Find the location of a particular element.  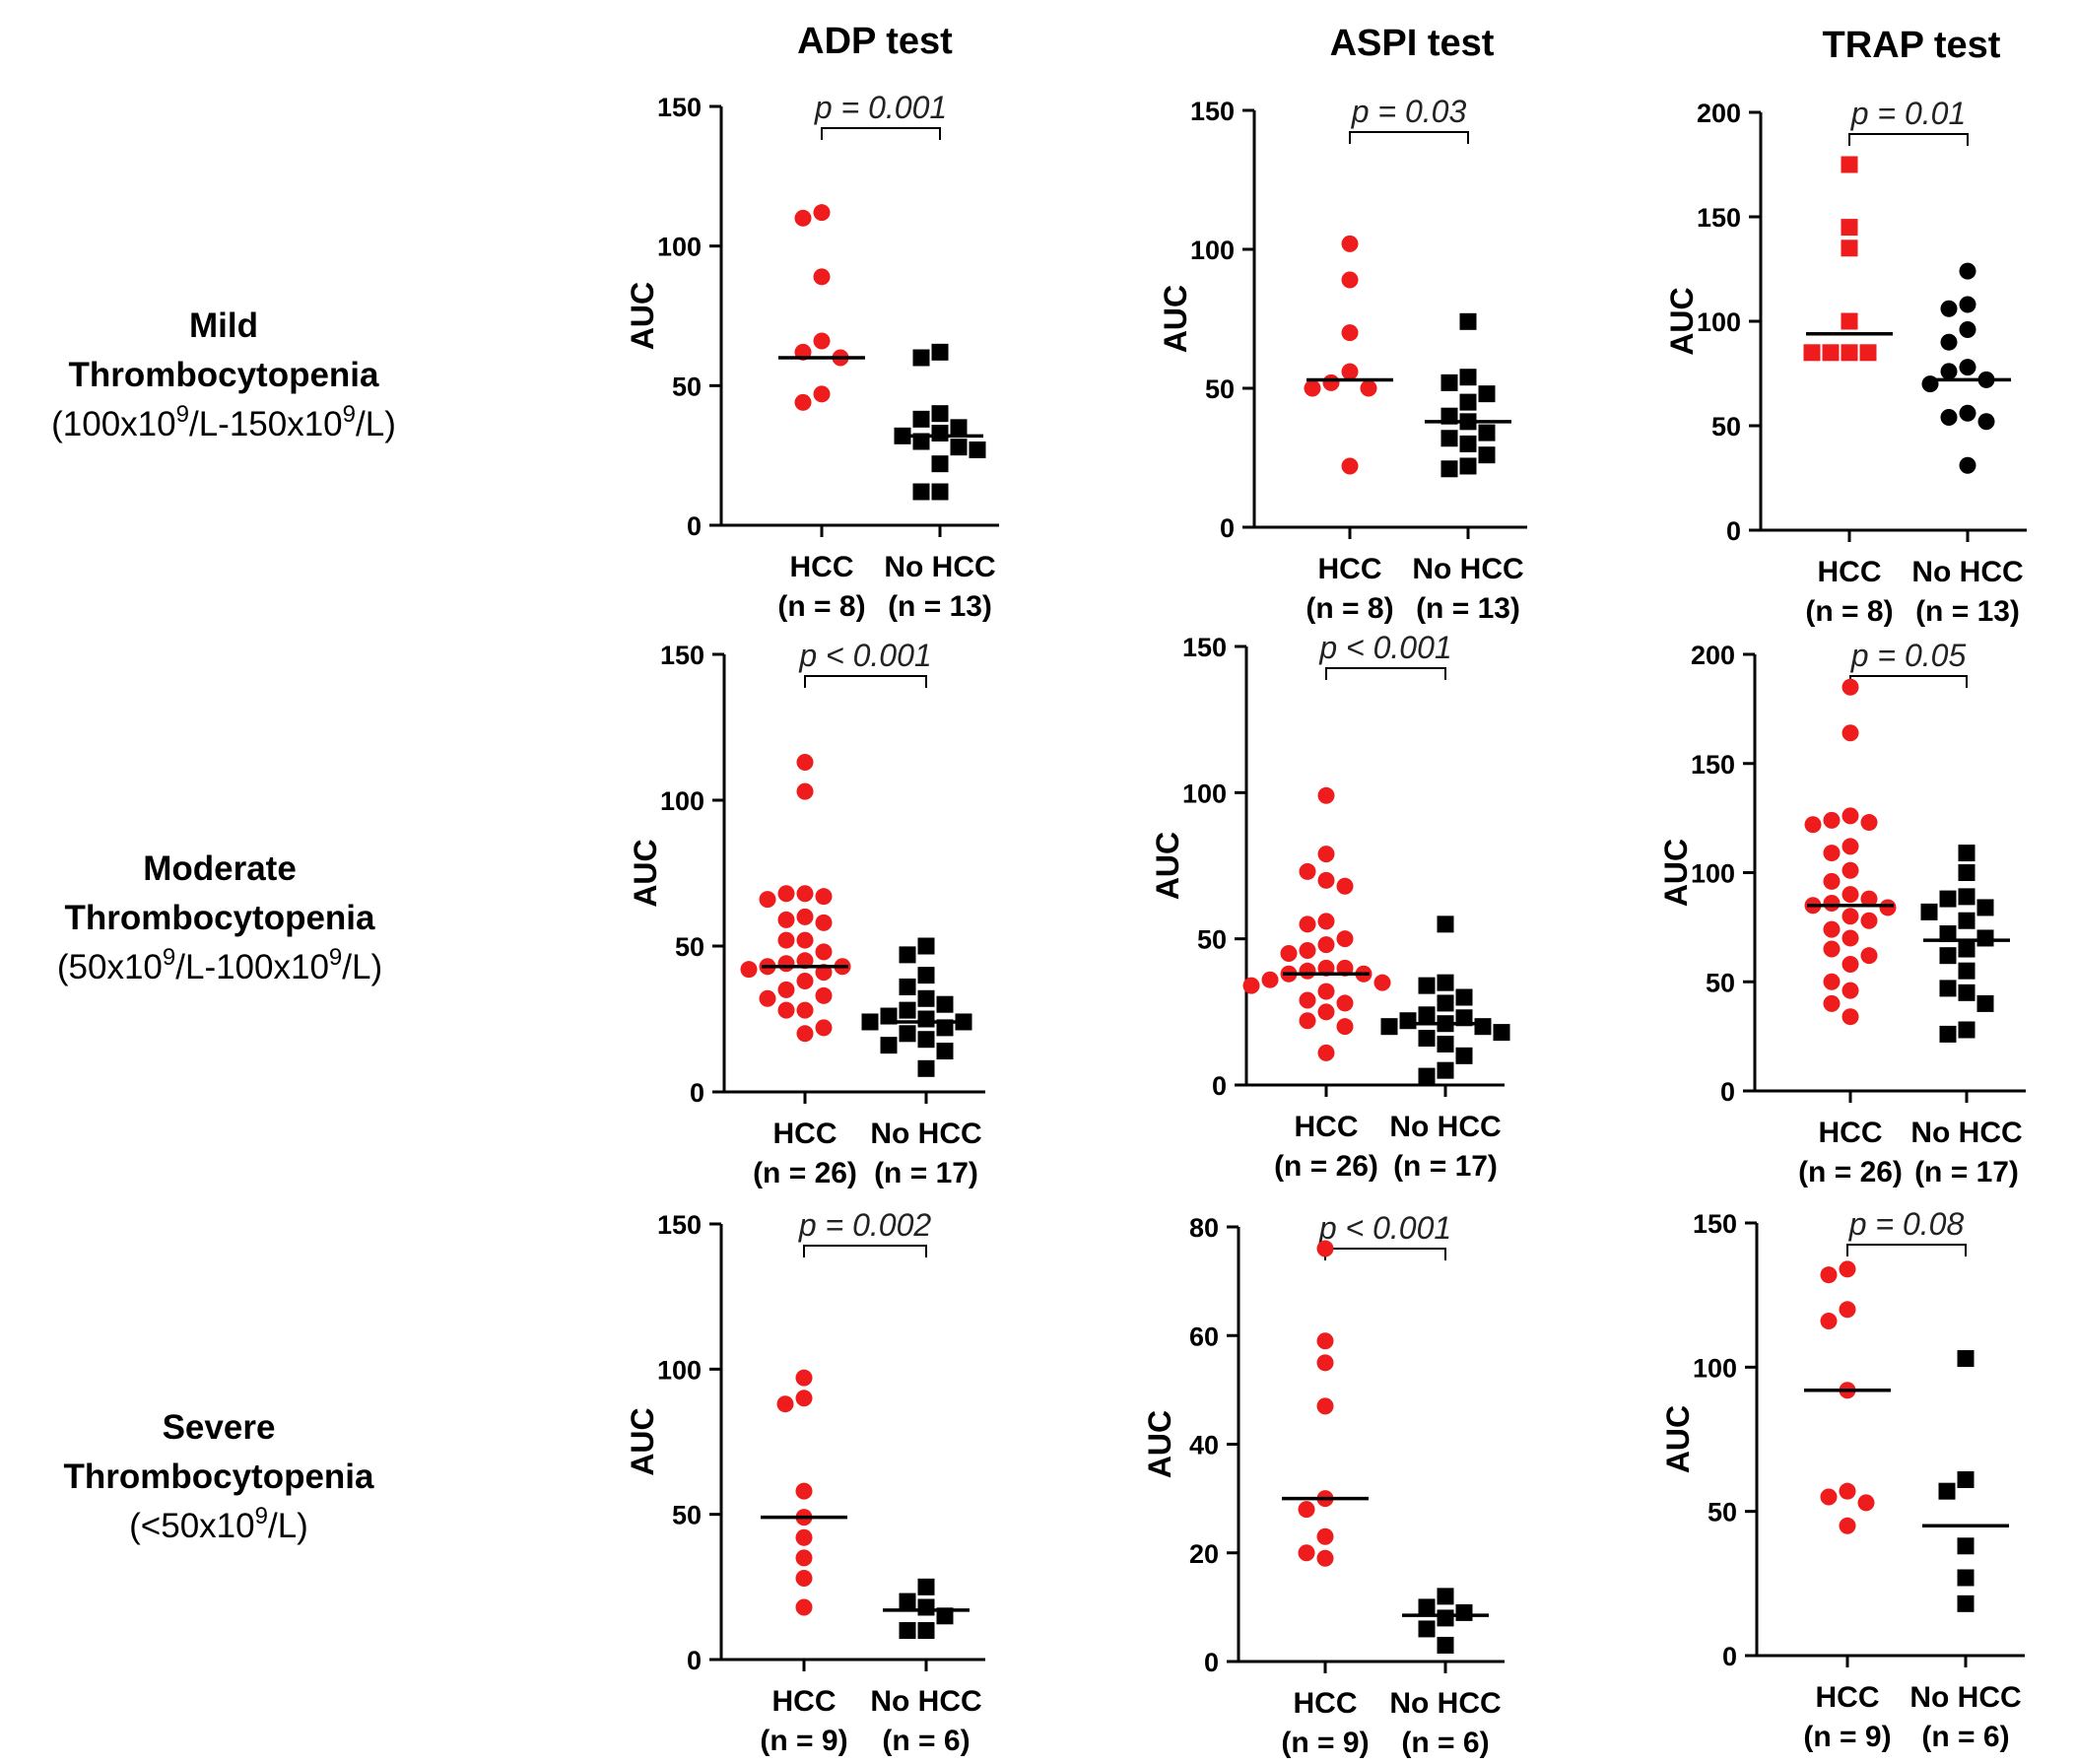

row-label-severe: Severe Thrombocytopenia (<50x109/L) is located at coordinates (219, 1476).